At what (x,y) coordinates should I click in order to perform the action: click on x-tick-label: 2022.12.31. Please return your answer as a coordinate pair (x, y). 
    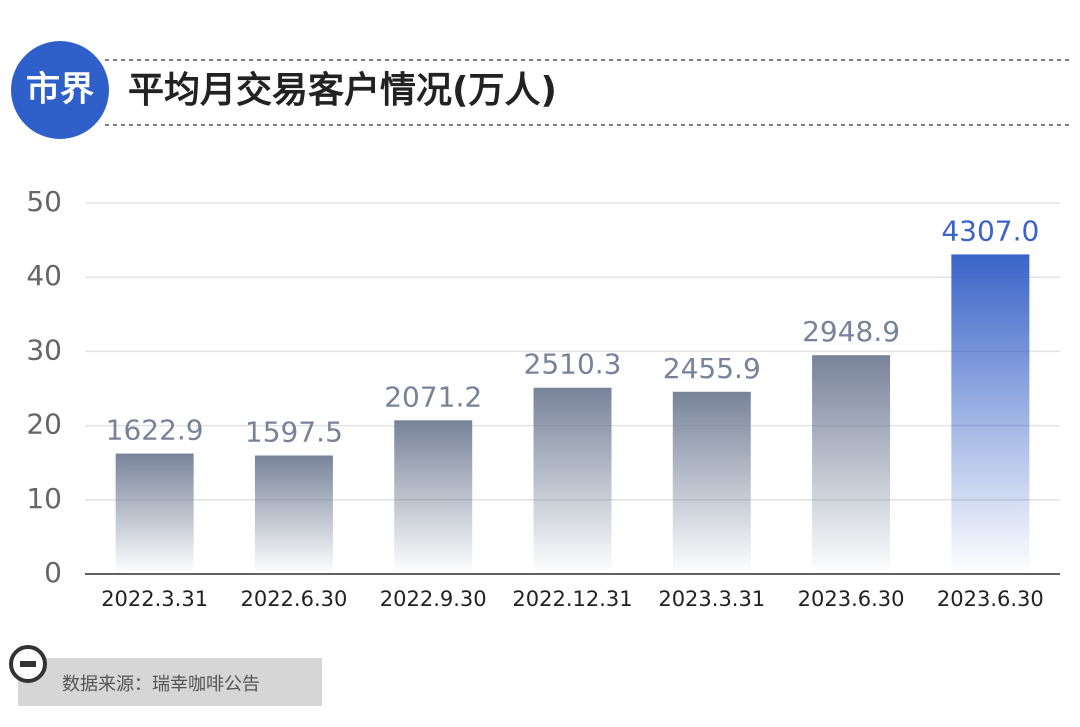
    Looking at the image, I should click on (572, 599).